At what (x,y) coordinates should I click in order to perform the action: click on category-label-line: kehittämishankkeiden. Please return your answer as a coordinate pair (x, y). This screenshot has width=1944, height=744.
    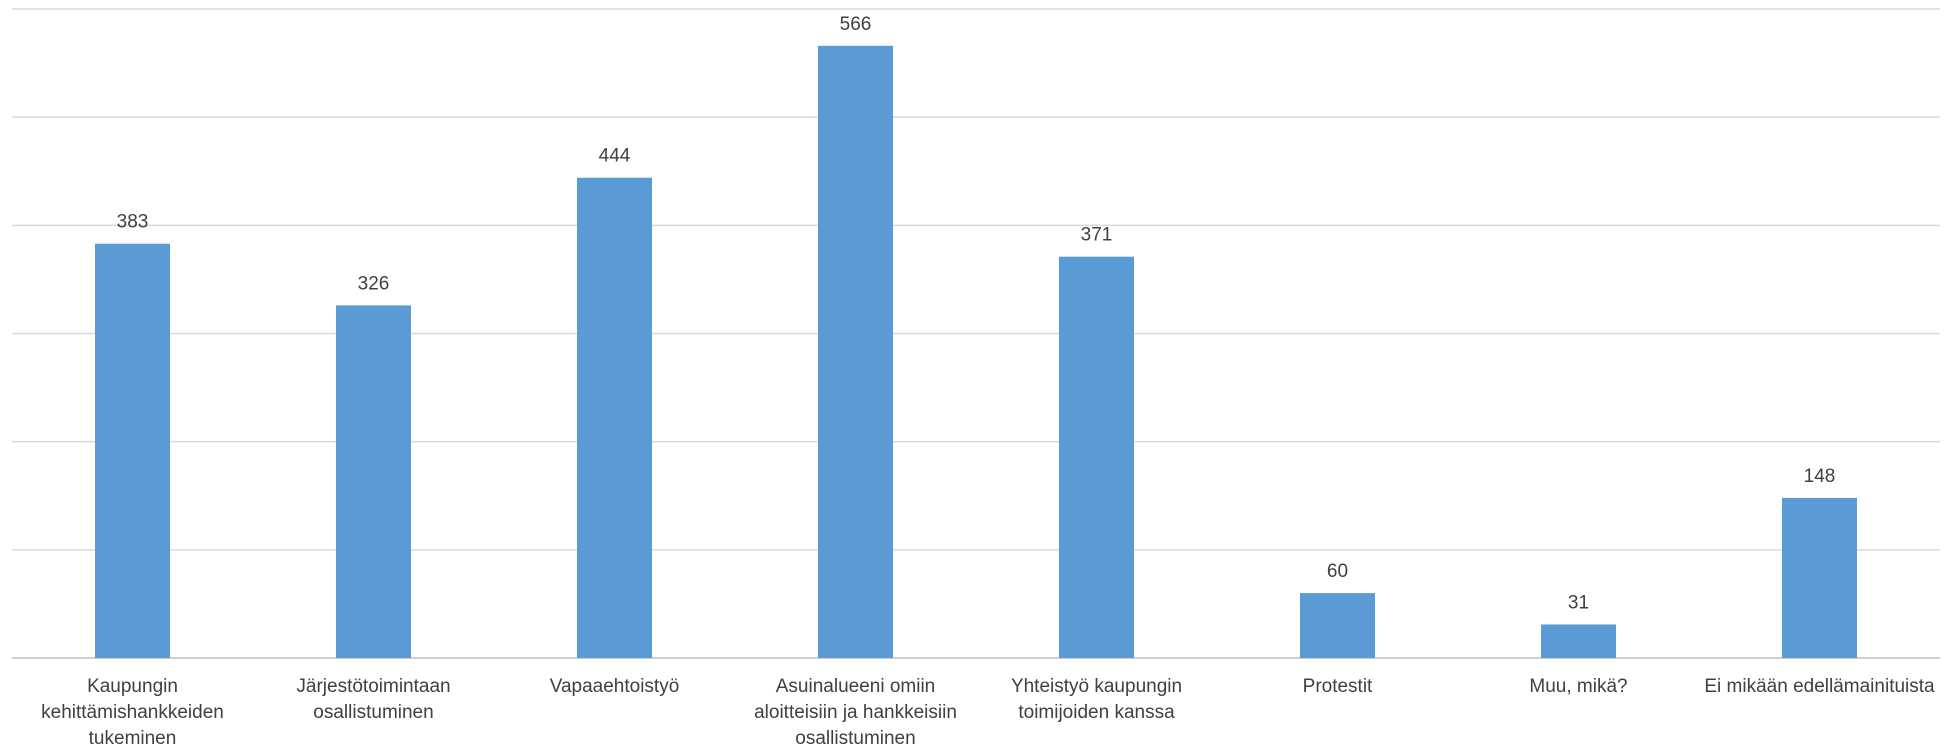
    Looking at the image, I should click on (132, 712).